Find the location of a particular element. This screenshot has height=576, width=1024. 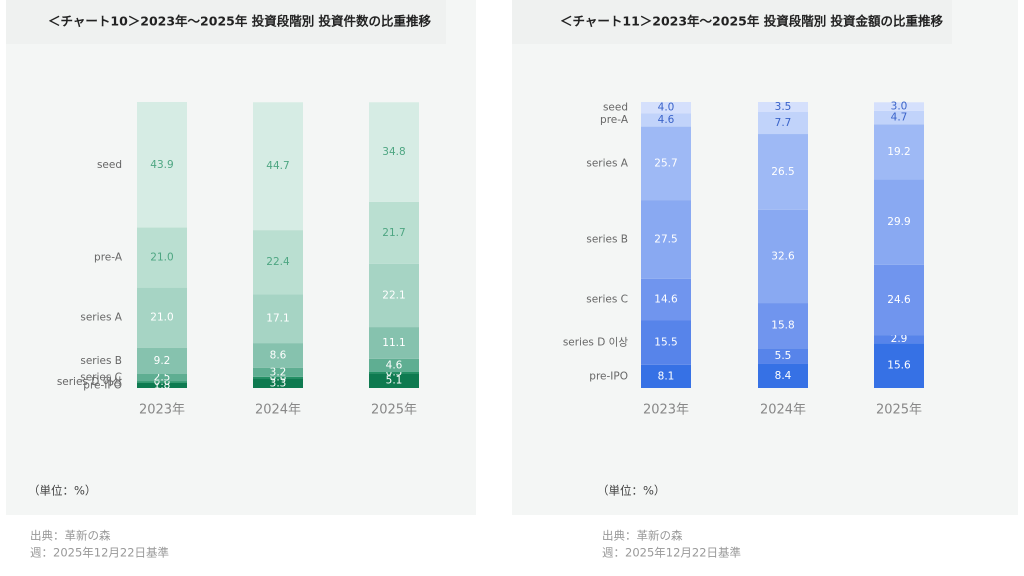

data-label: 32.6 is located at coordinates (783, 256).